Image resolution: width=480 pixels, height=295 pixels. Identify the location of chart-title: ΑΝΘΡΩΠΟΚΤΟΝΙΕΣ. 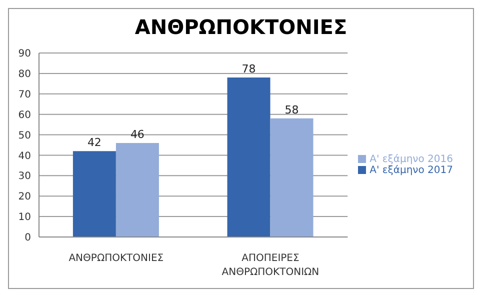
(241, 27).